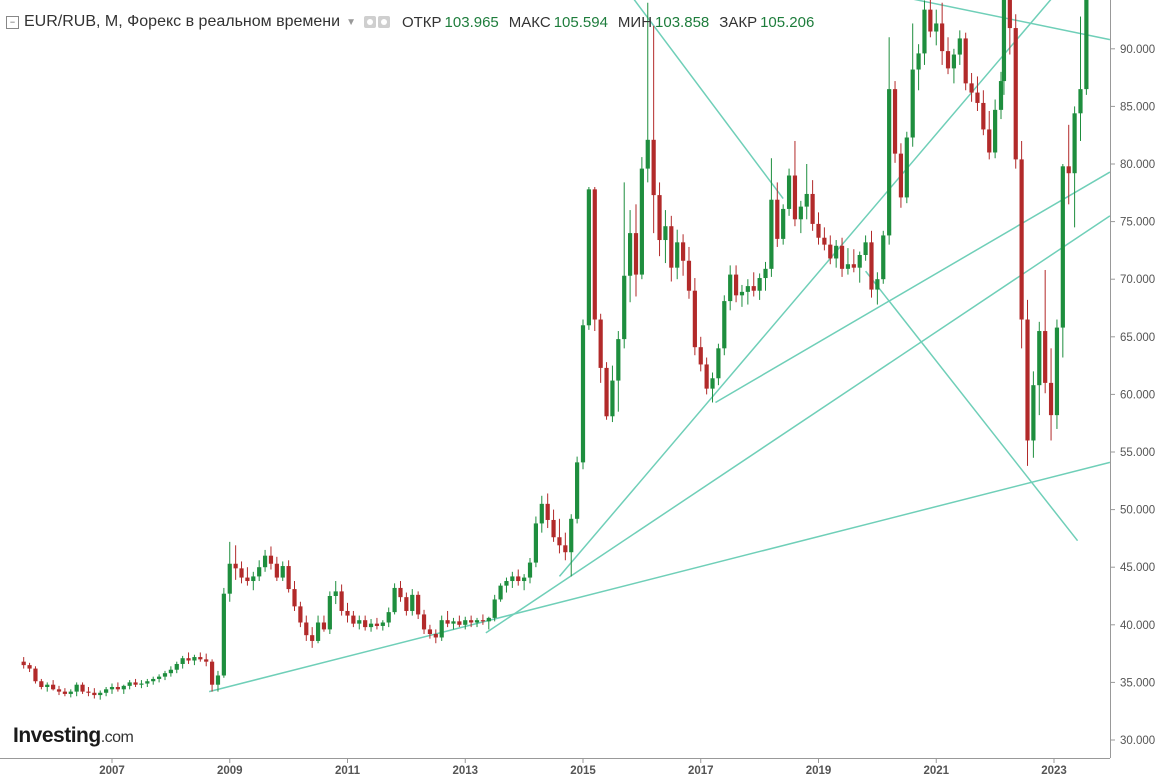 This screenshot has width=1172, height=780. I want to click on eye-icon, so click(369, 22).